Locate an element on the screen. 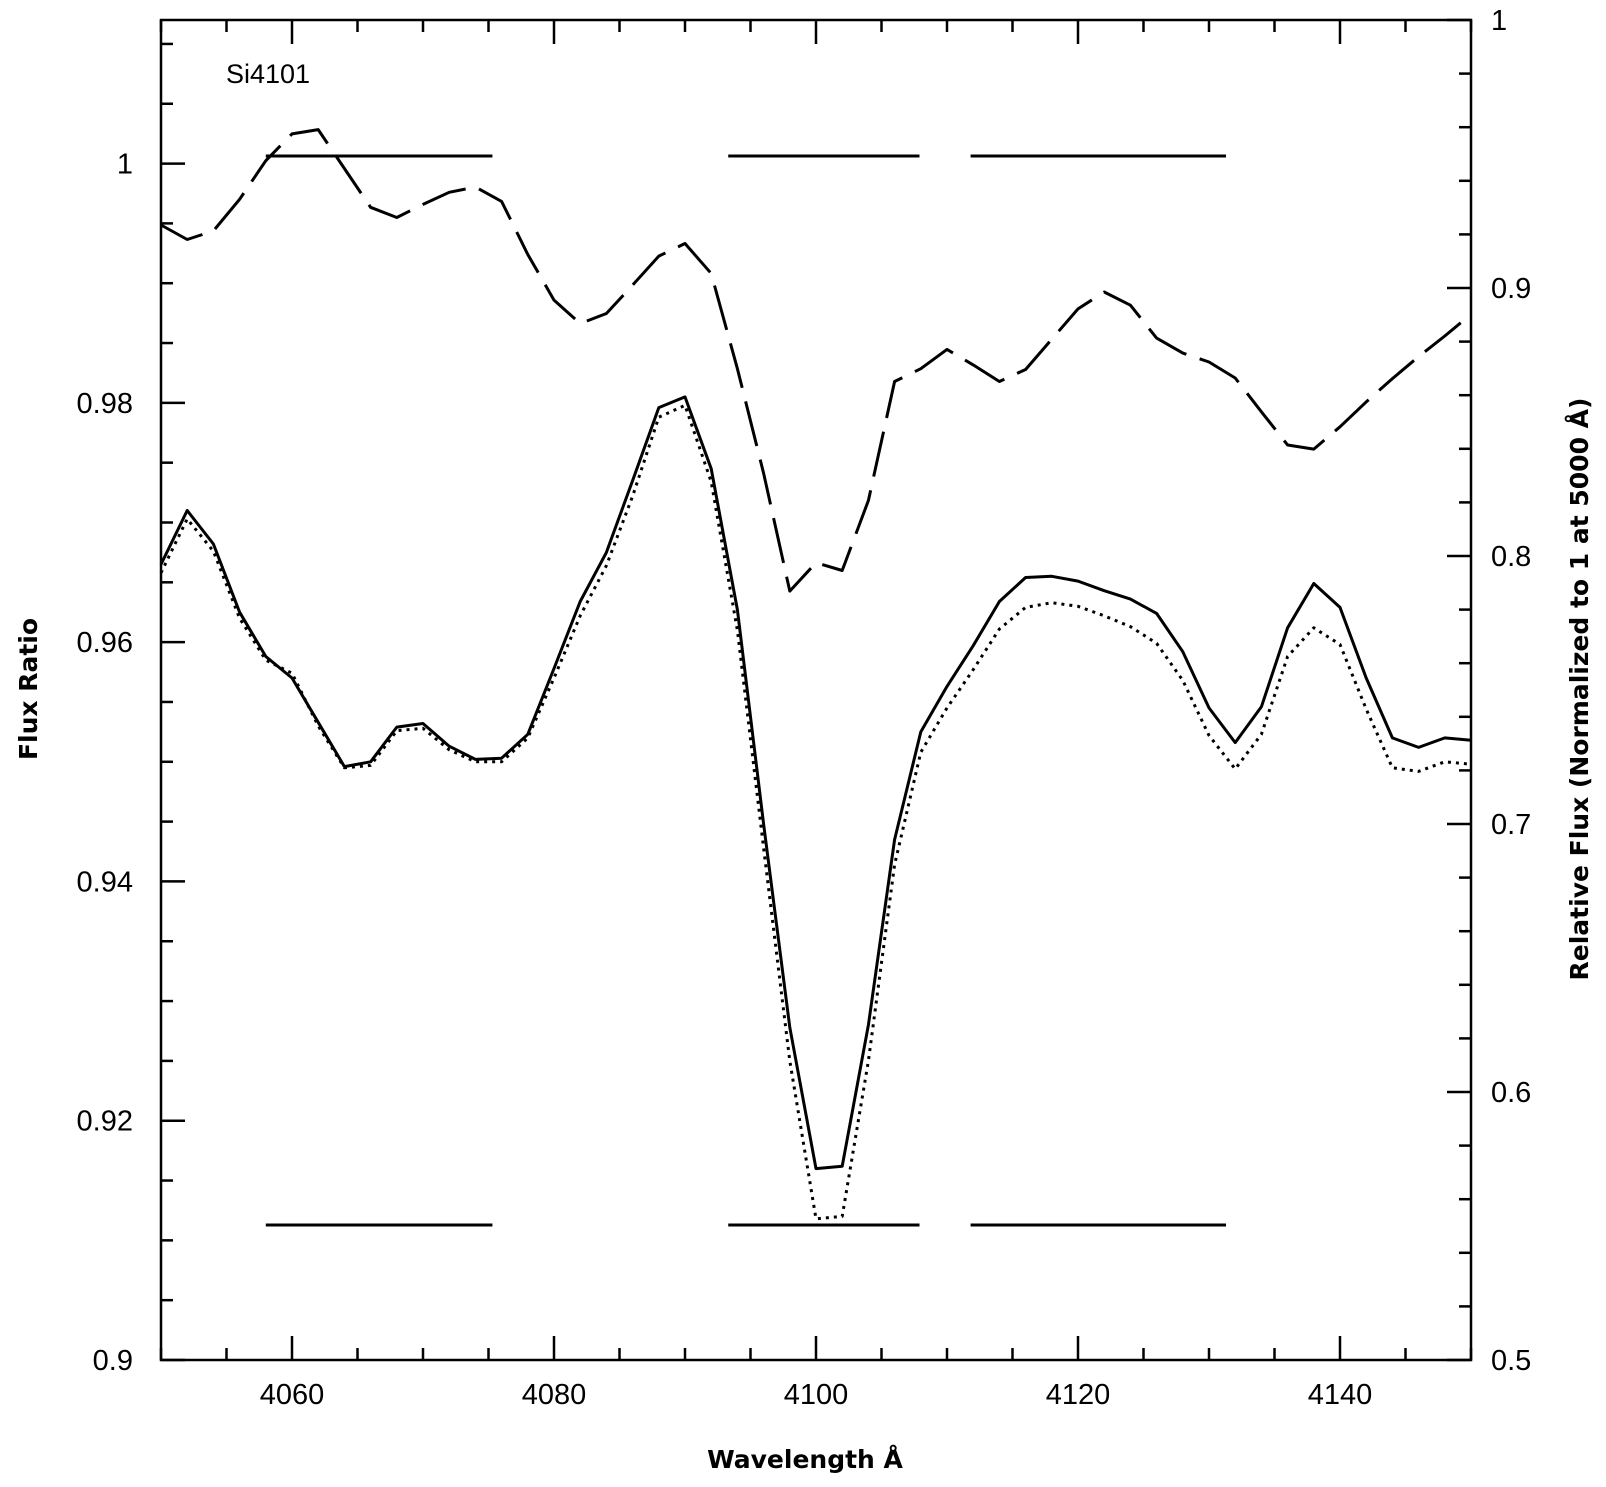 The width and height of the screenshot is (1606, 1487). y-right-tick-label: 0.5 is located at coordinates (1511, 1361).